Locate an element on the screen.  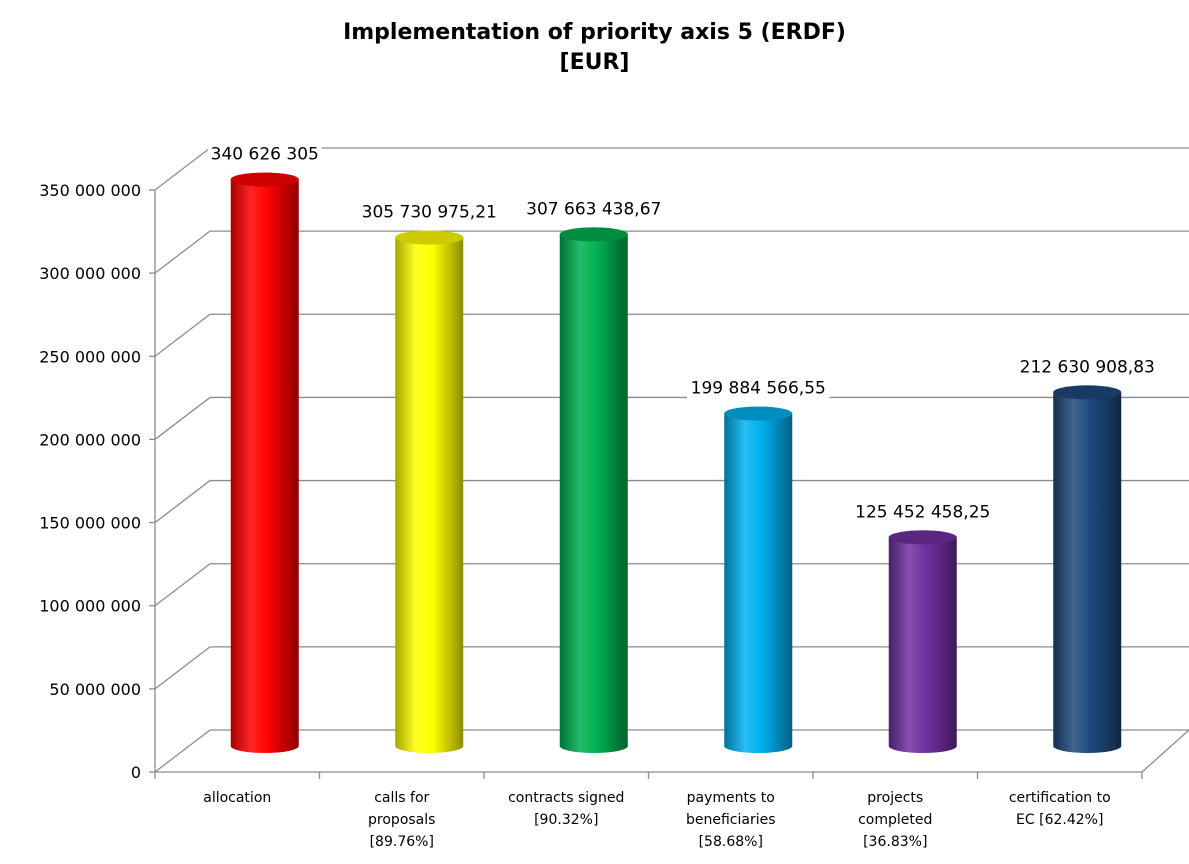
y-tick-label: 100 000 000 is located at coordinates (90, 606).